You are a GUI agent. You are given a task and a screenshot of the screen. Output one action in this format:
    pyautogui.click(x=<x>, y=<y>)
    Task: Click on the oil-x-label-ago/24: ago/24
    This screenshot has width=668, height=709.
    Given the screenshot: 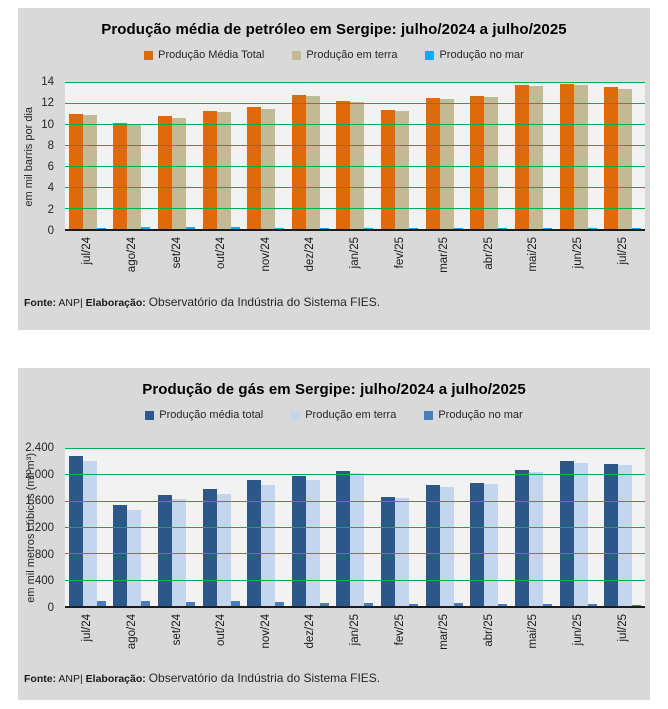 What is the action you would take?
    pyautogui.click(x=131, y=255)
    